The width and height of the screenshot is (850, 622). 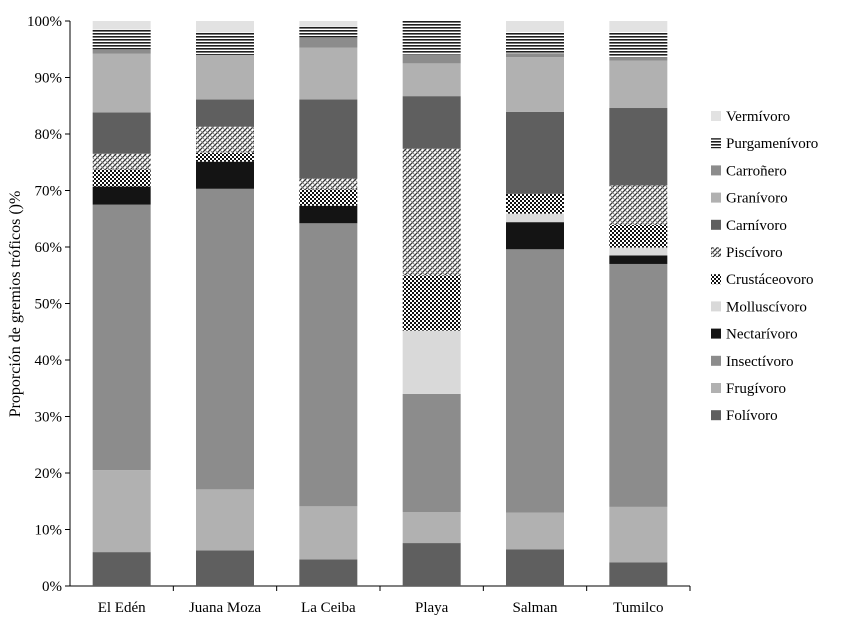 What do you see at coordinates (432, 608) in the screenshot?
I see `x-tick-label: Playa` at bounding box center [432, 608].